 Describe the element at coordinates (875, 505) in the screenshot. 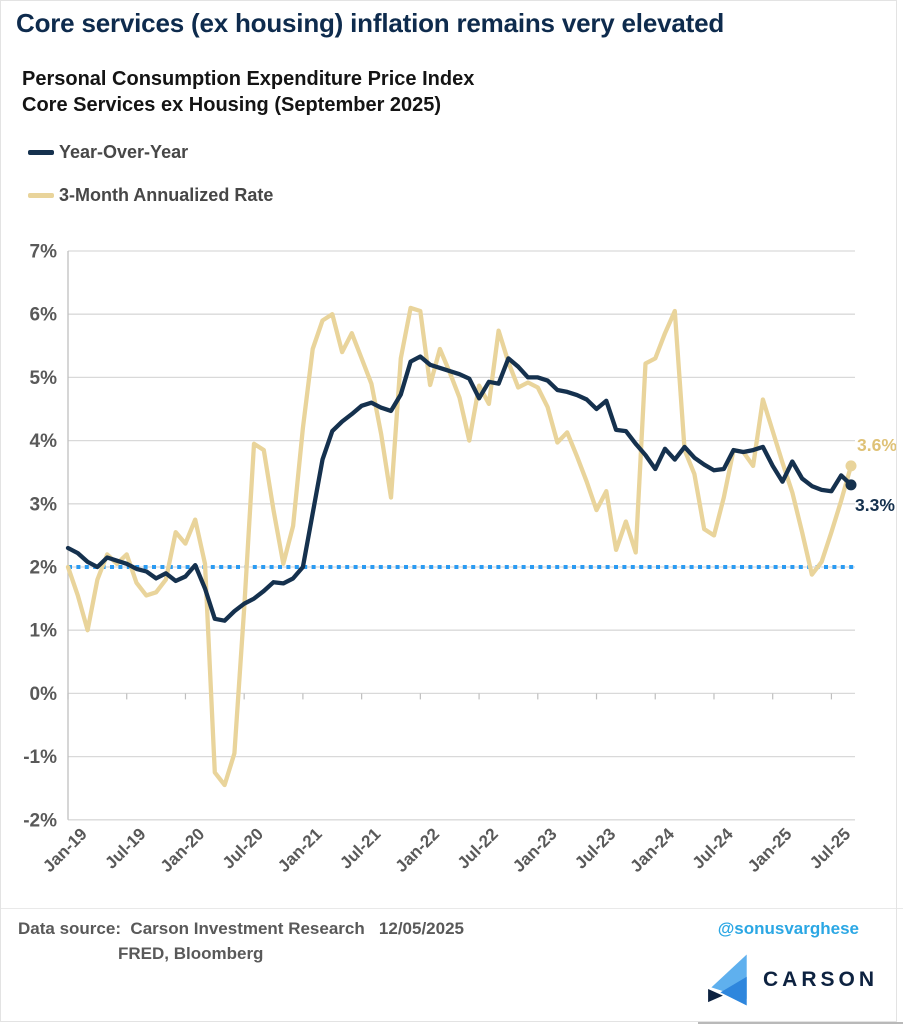

I see `yoy-end-label: 3.3%` at that location.